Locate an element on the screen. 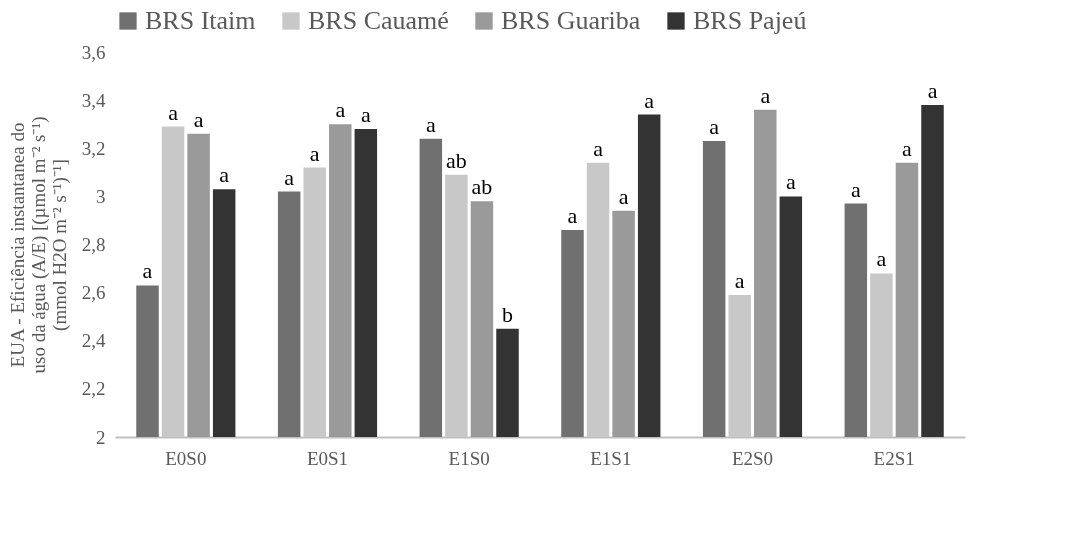  y-tick-label: 3 is located at coordinates (101, 196).